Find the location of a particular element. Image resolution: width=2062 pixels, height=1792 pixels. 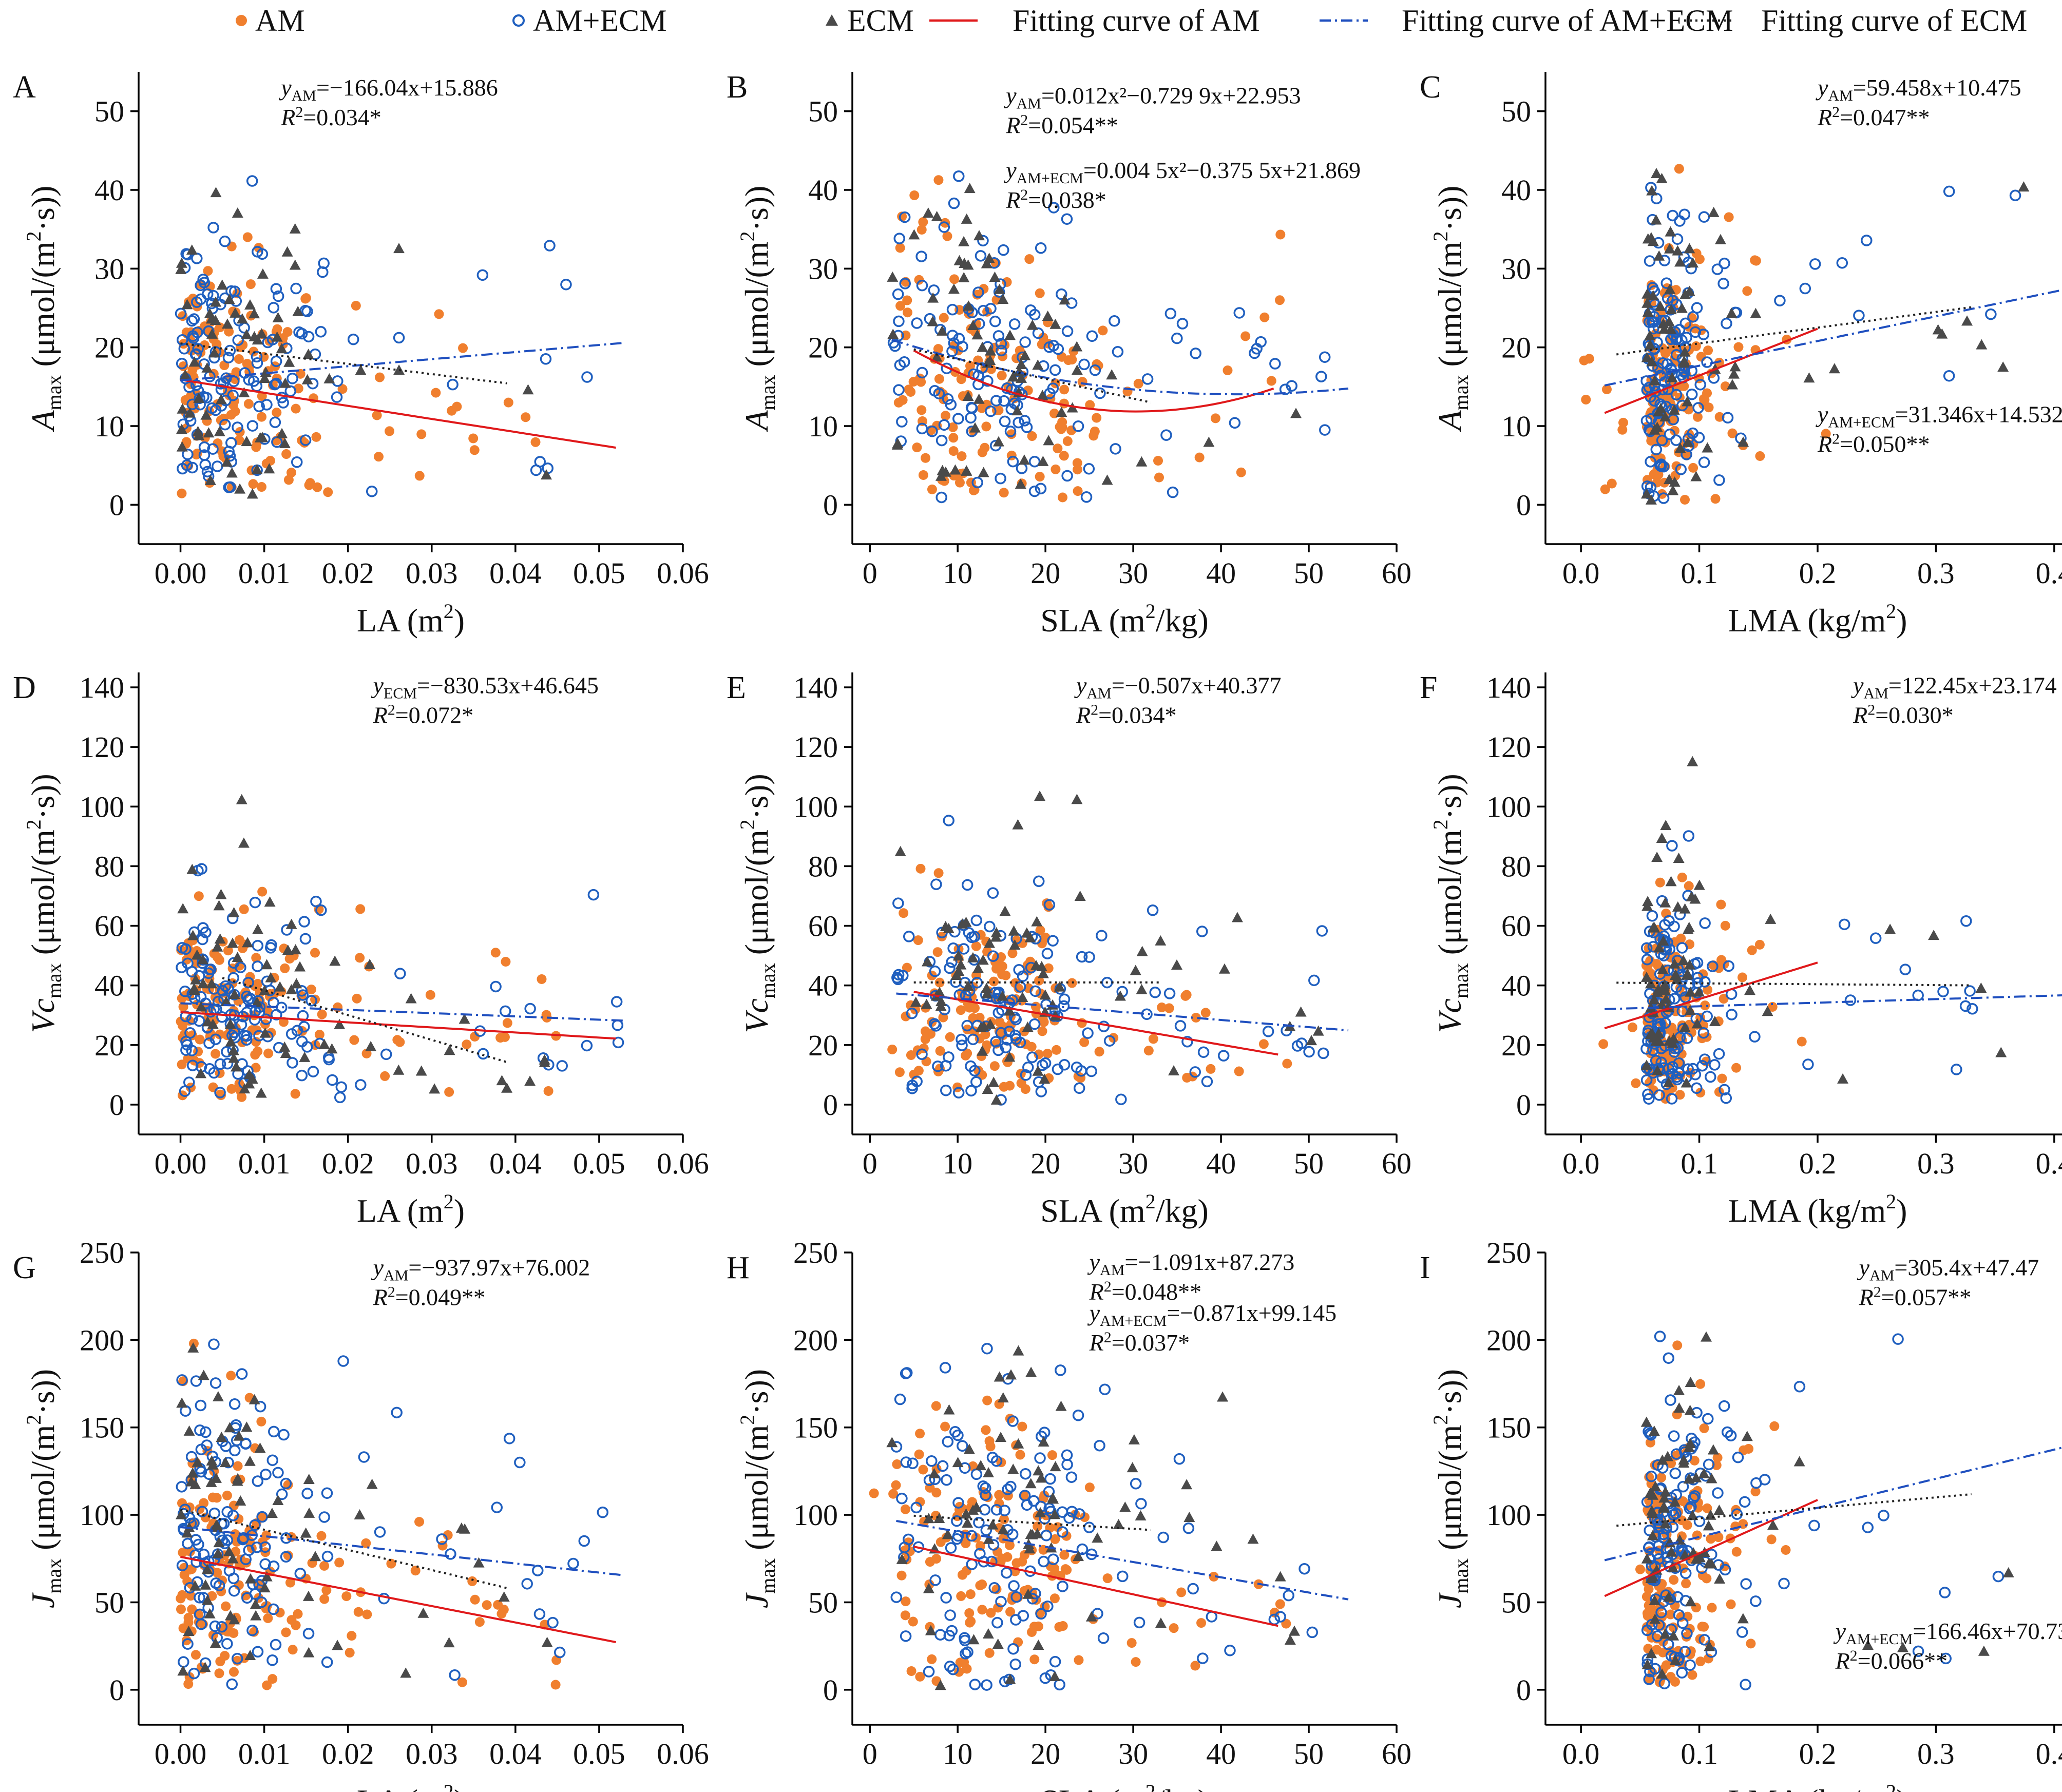

equation-text: yAM+ECM=31.346x+14.532 is located at coordinates (1939, 416).